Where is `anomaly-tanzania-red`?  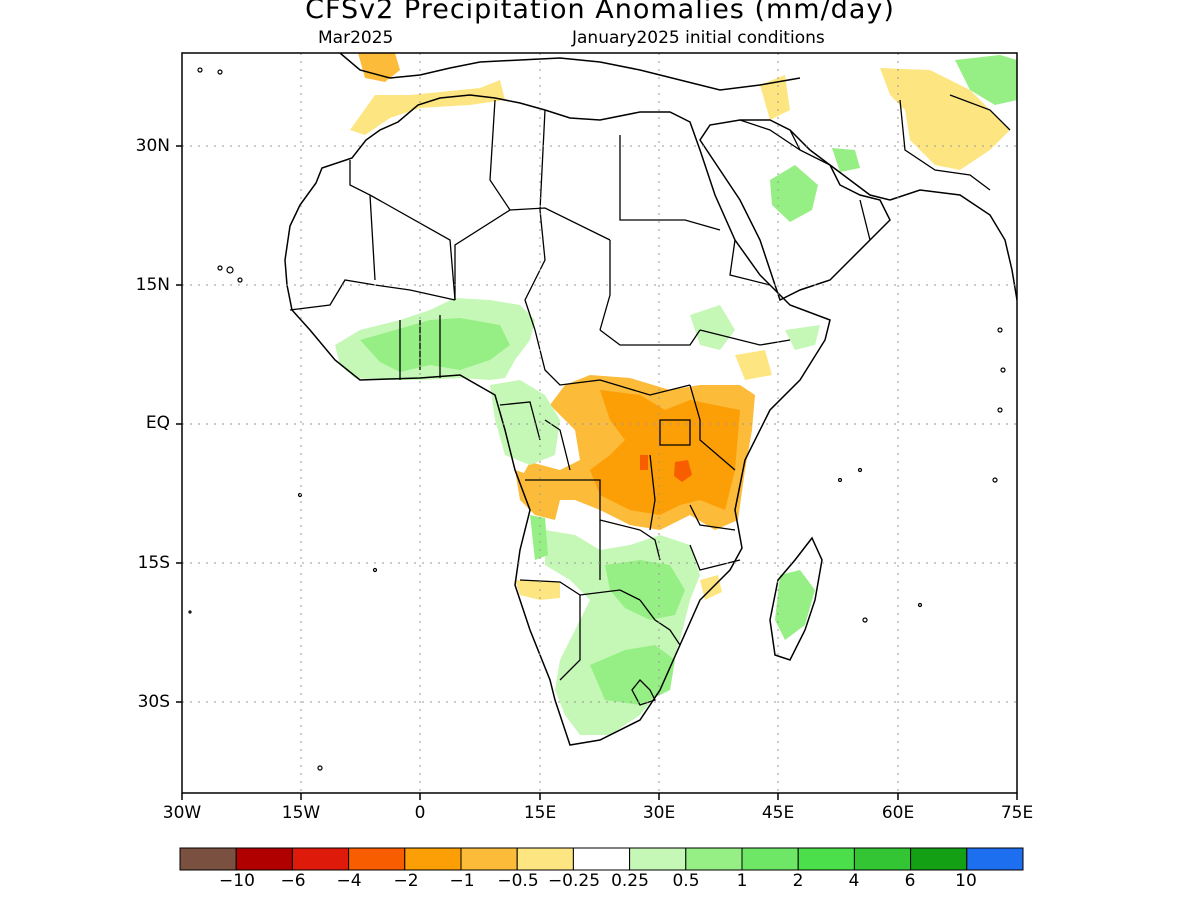
anomaly-tanzania-red is located at coordinates (683, 471).